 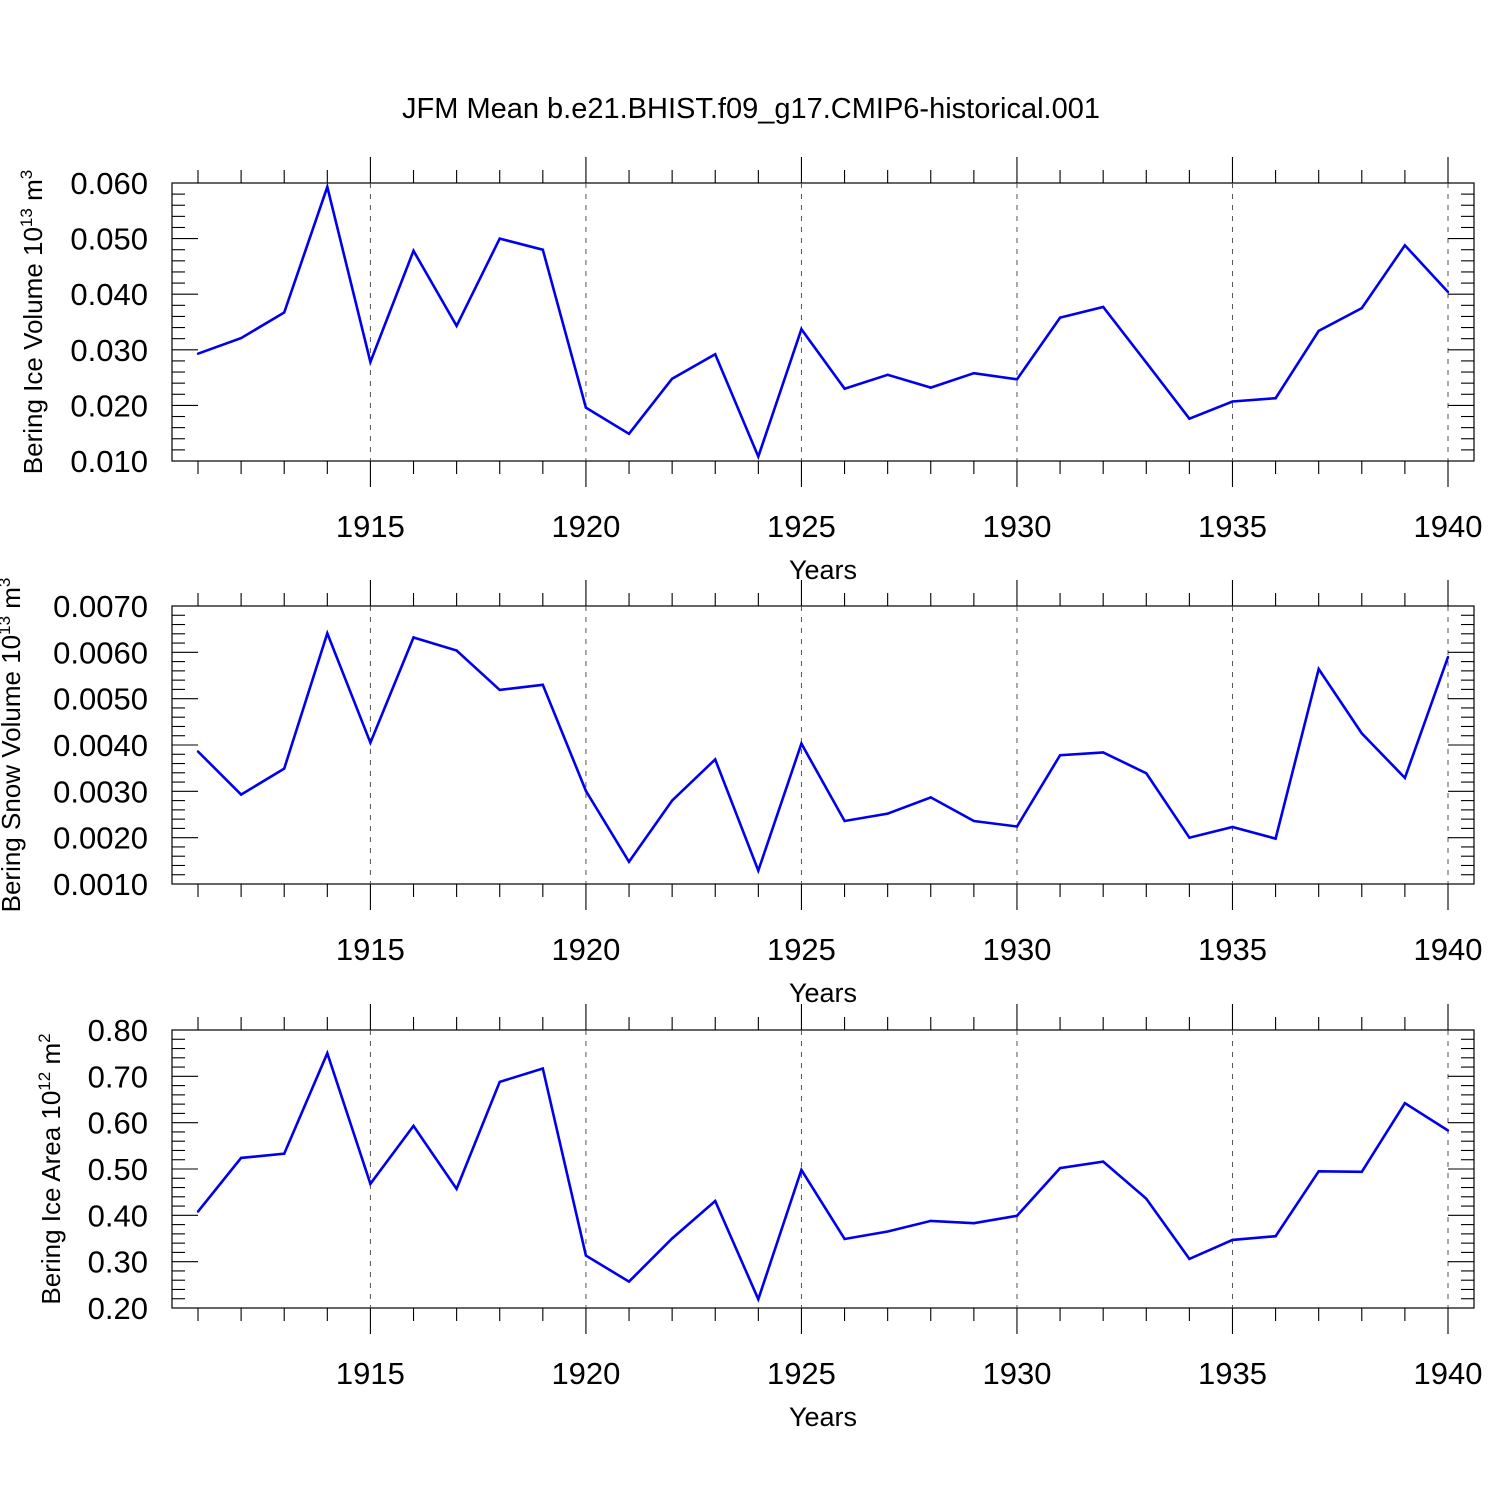 What do you see at coordinates (109, 350) in the screenshot?
I see `y-tick-label: 0.030` at bounding box center [109, 350].